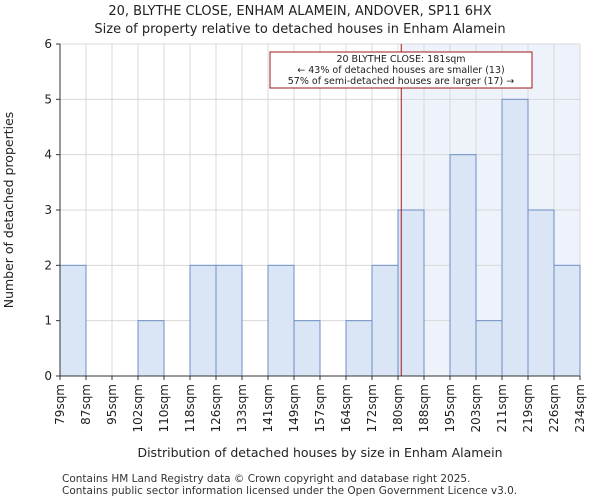  I want to click on y-tick-label: 0, so click(48, 376).